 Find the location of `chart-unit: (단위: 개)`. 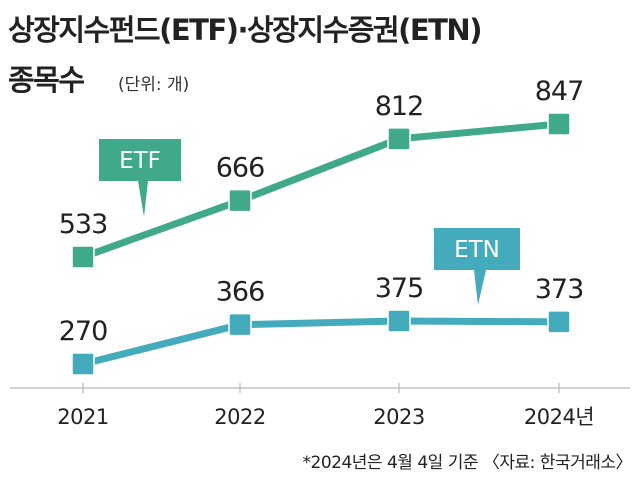

chart-unit: (단위: 개) is located at coordinates (153, 85).